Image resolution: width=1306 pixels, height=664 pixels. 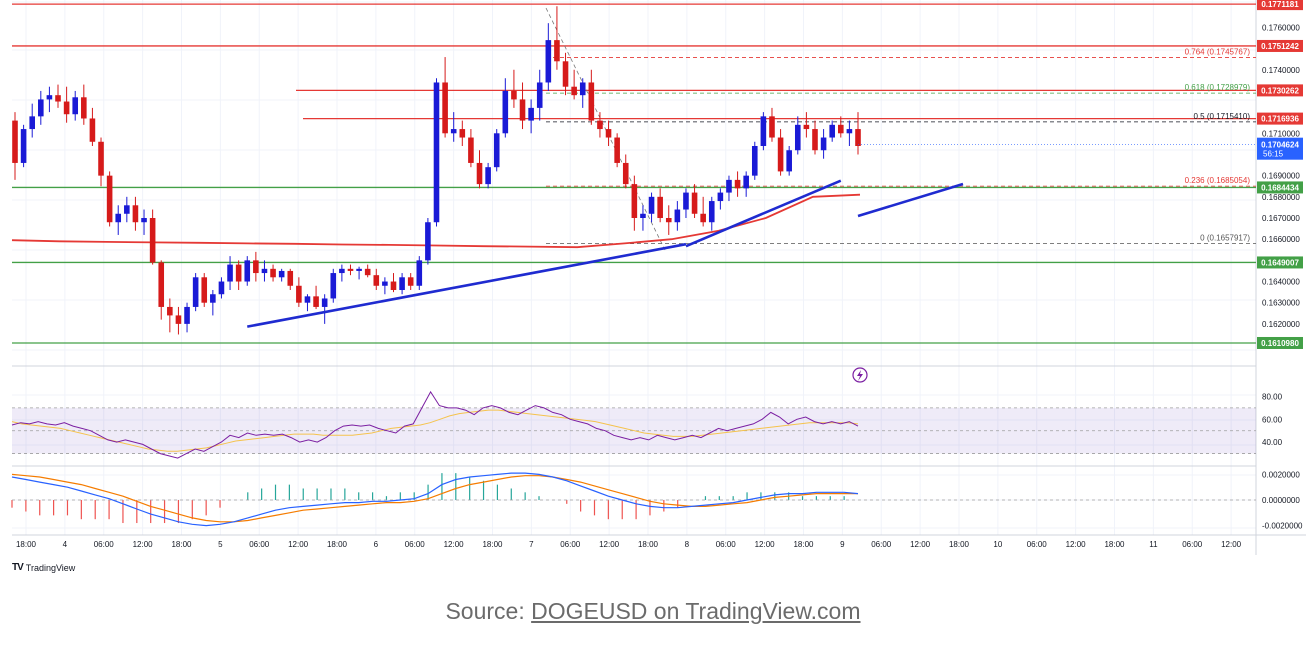 What do you see at coordinates (1272, 396) in the screenshot?
I see `rsi-tick-label: 80.00` at bounding box center [1272, 396].